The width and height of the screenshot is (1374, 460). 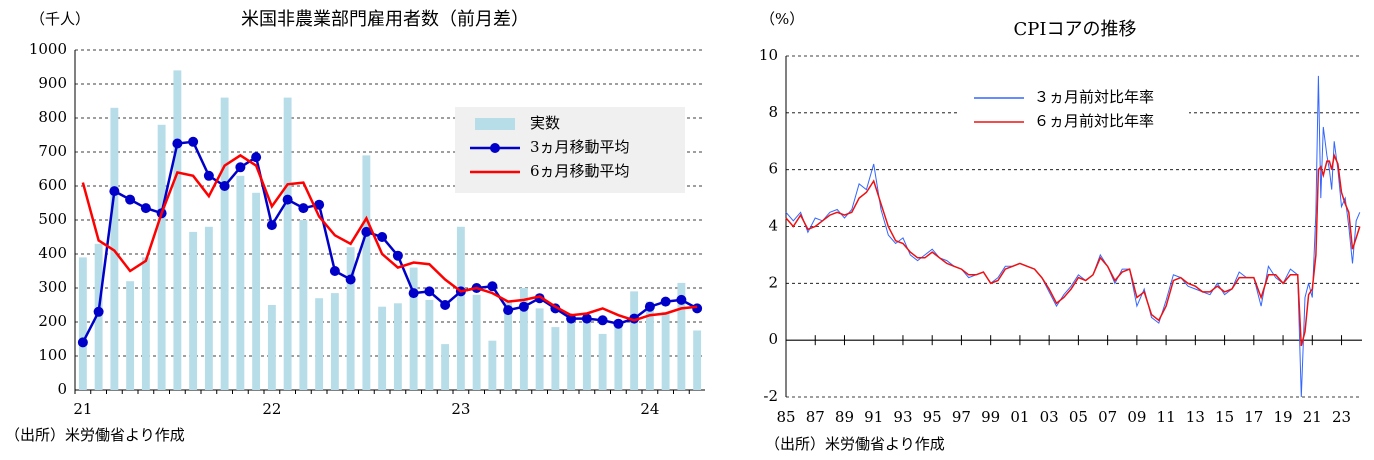 I want to click on y-tick-label: 1000, so click(x=48, y=49).